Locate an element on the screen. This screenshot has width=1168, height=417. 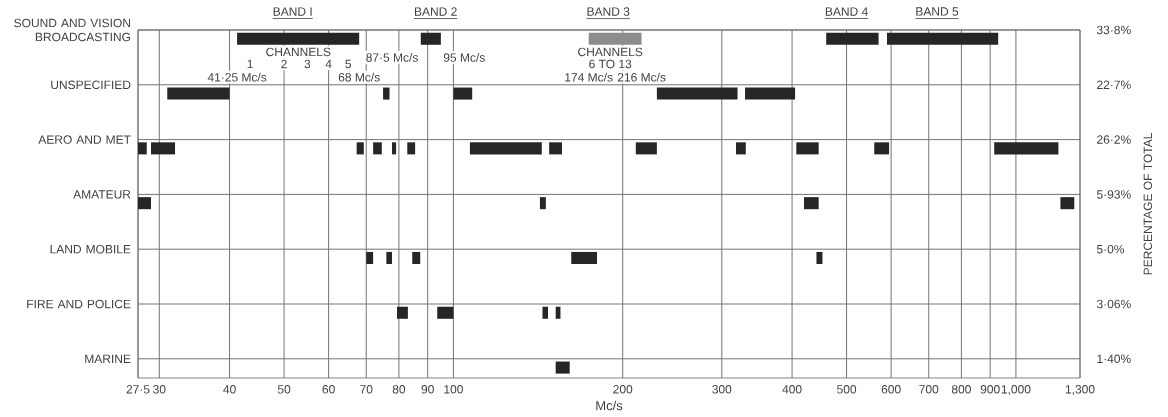
y-tick-label: AERO AND MET is located at coordinates (84, 139).